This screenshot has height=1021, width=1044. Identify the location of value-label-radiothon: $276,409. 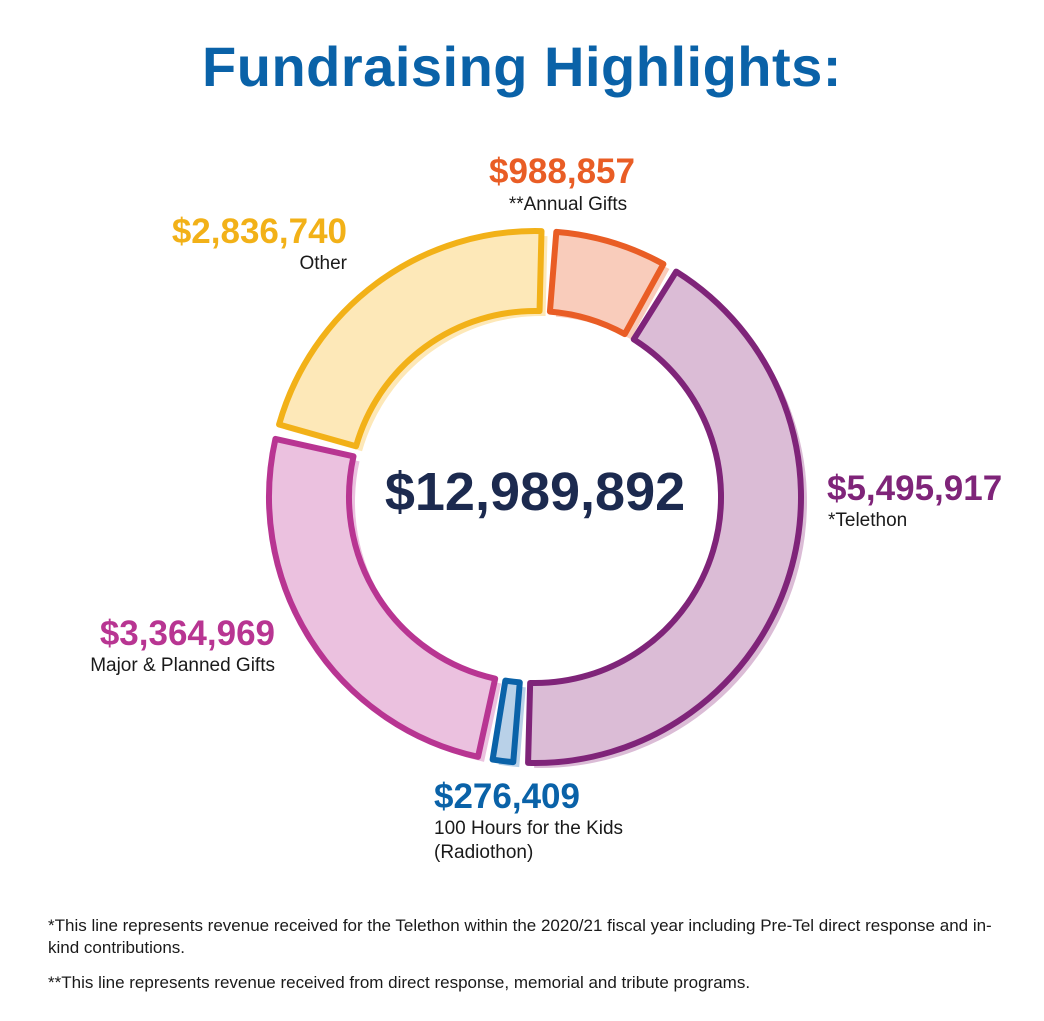
(507, 796).